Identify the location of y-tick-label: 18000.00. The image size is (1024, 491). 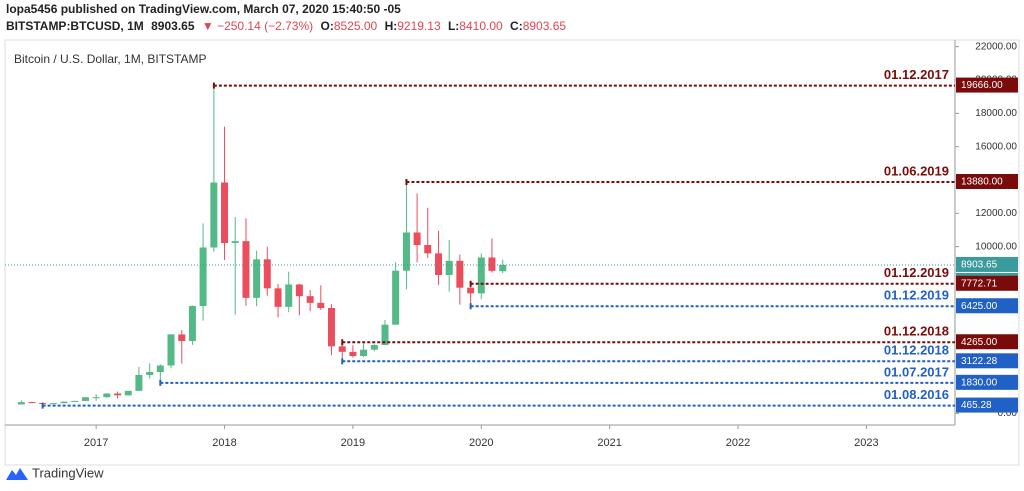
(996, 113).